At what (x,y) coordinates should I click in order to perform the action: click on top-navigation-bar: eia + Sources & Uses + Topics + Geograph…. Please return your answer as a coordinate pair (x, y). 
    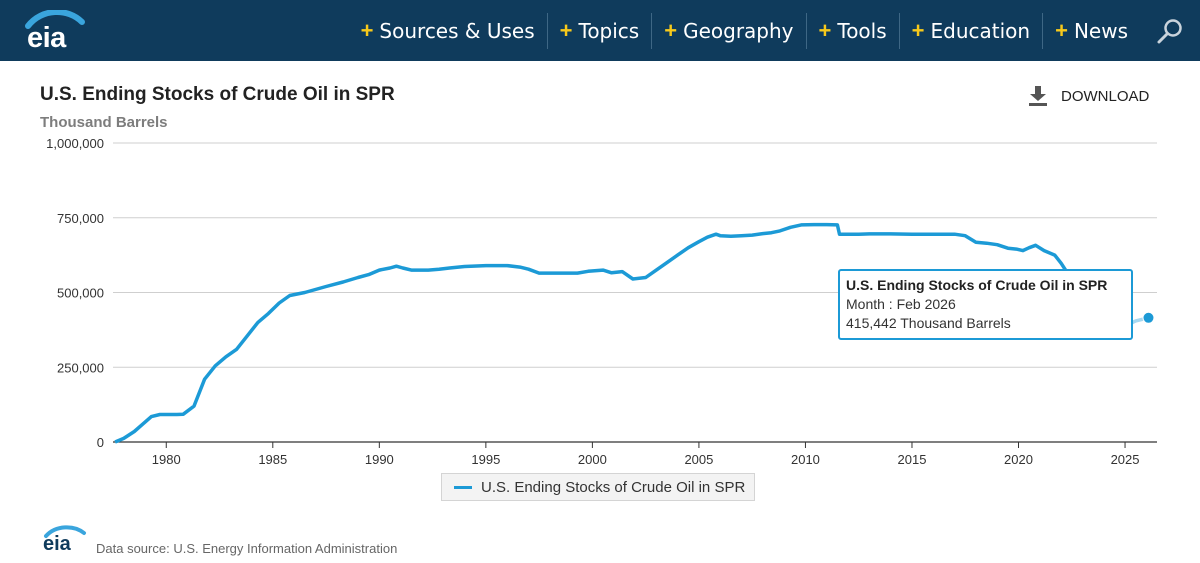
    Looking at the image, I should click on (600, 30).